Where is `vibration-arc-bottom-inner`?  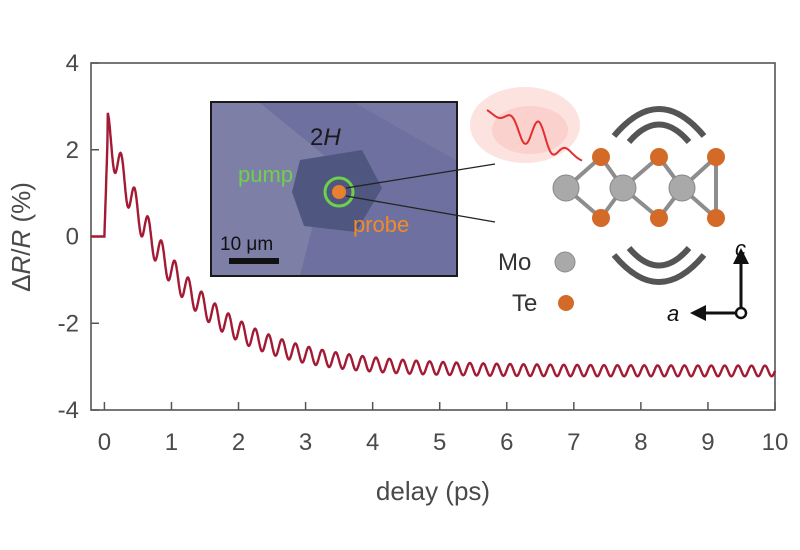 vibration-arc-bottom-inner is located at coordinates (659, 257).